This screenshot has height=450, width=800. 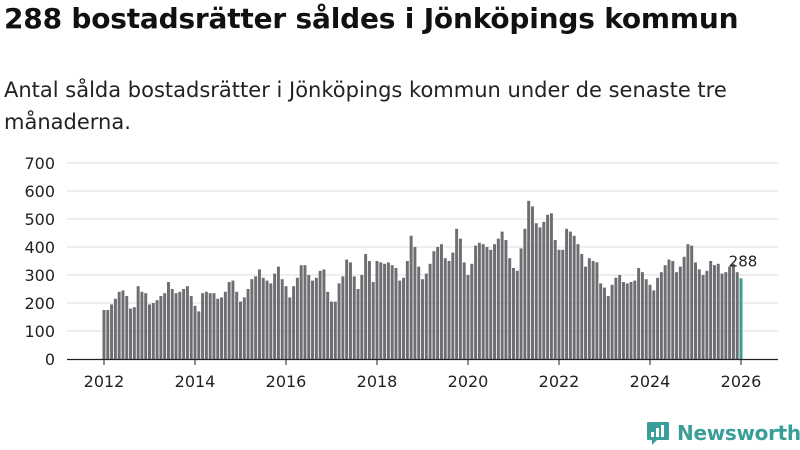 I want to click on y-tick-label: 300, so click(x=39, y=275).